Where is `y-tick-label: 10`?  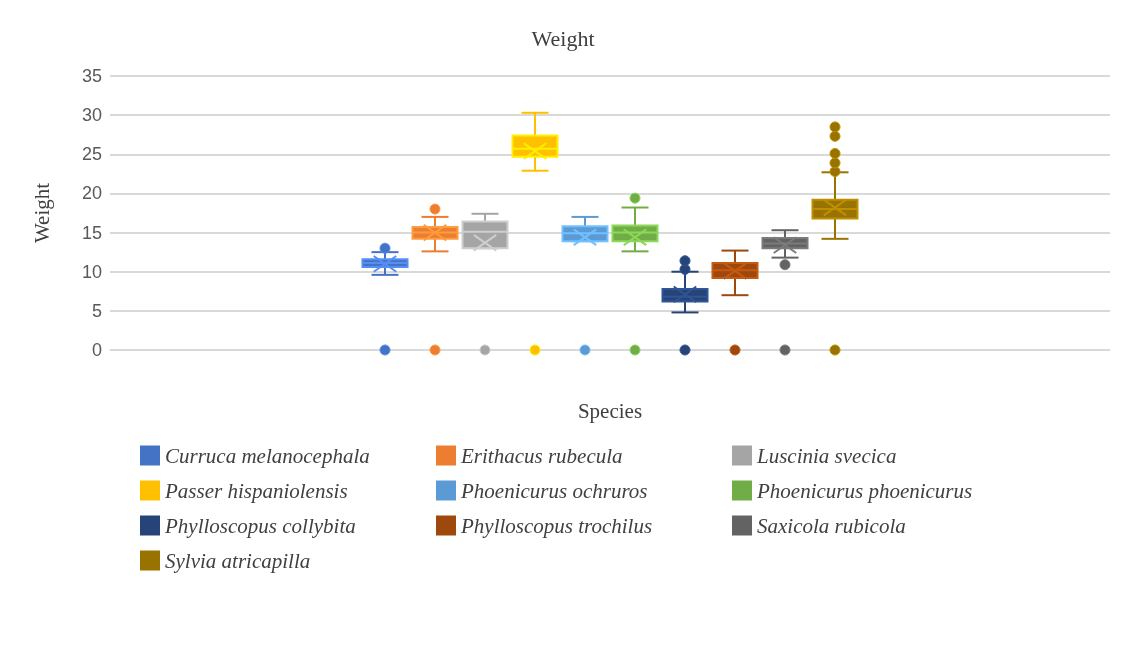 y-tick-label: 10 is located at coordinates (91, 271).